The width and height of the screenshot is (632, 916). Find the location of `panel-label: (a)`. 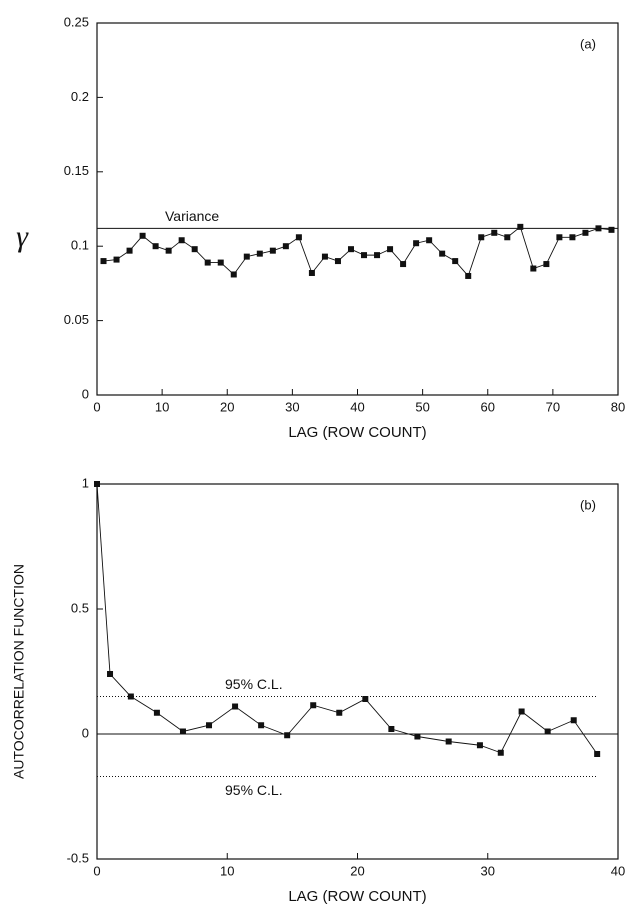

panel-label: (a) is located at coordinates (588, 43).